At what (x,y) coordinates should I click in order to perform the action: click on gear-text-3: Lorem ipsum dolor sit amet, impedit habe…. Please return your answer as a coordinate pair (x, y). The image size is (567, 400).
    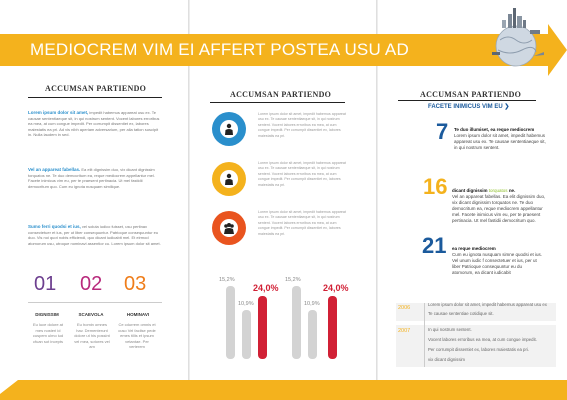
    Looking at the image, I should click on (302, 223).